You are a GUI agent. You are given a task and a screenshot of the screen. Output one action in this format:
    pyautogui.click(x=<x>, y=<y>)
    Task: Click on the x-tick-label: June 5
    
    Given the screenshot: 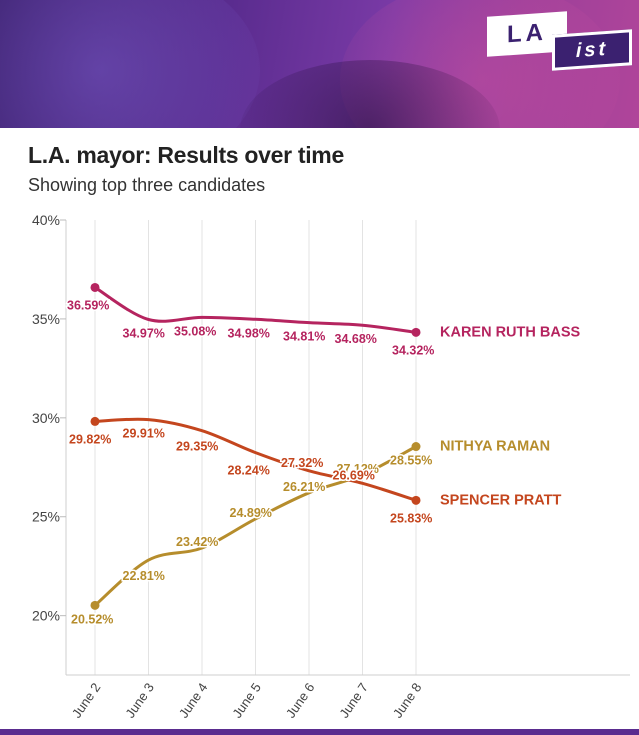 What is the action you would take?
    pyautogui.click(x=246, y=700)
    